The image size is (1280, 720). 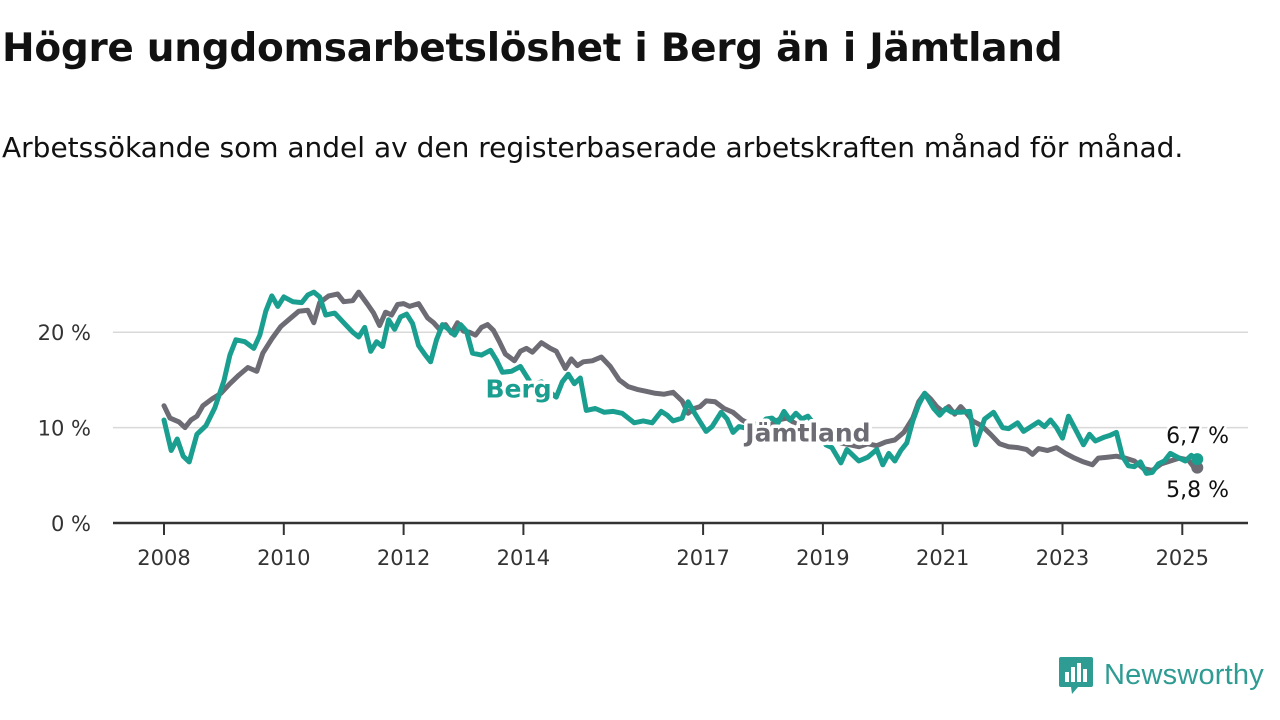 What do you see at coordinates (163, 558) in the screenshot?
I see `x-tick-label: 2008` at bounding box center [163, 558].